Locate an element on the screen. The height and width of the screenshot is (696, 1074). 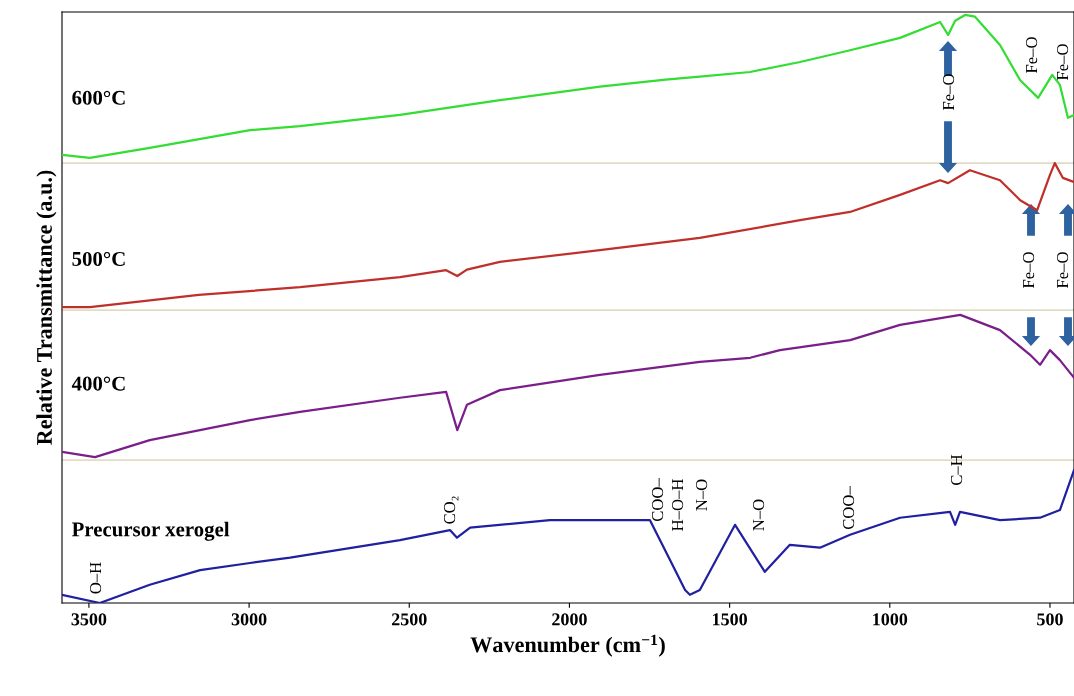
x-tick-label: 1500 is located at coordinates (730, 619).